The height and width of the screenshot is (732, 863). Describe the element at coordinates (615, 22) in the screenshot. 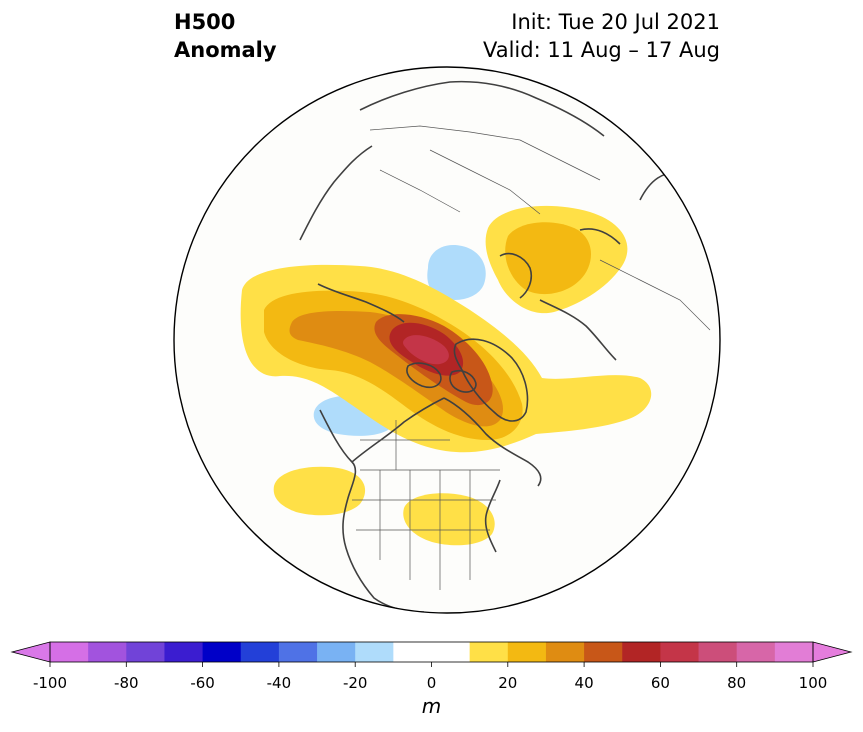

I see `init-date: Init: Tue 20 Jul 2021` at that location.